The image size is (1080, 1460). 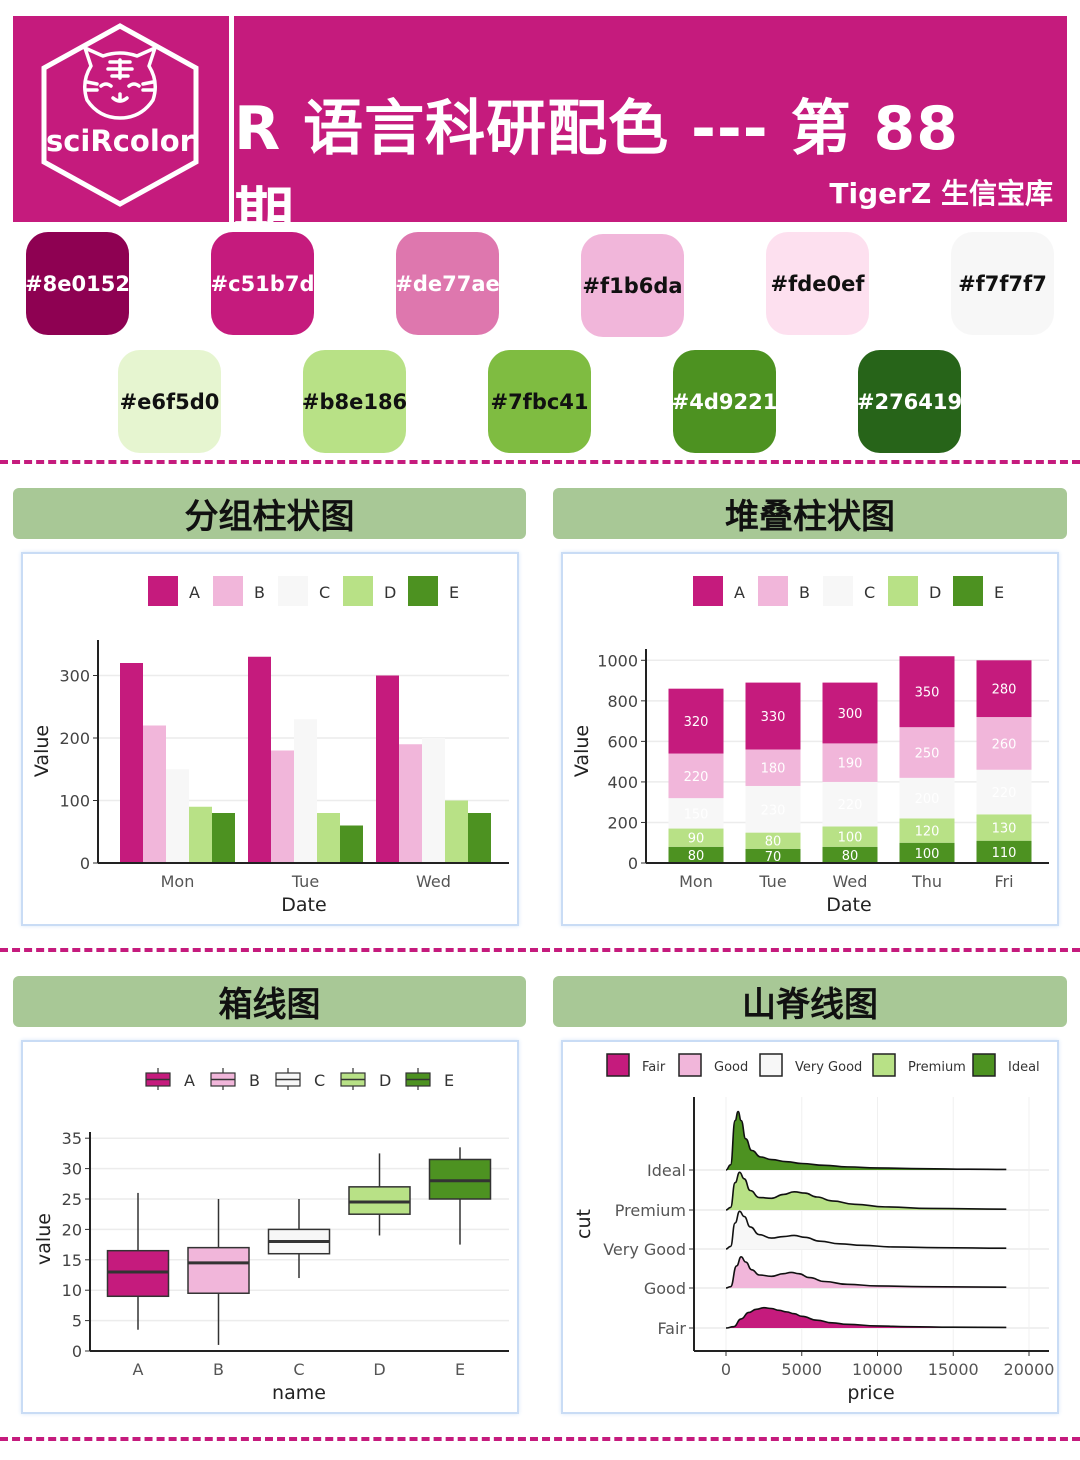 I want to click on data-label: 70, so click(x=773, y=857).